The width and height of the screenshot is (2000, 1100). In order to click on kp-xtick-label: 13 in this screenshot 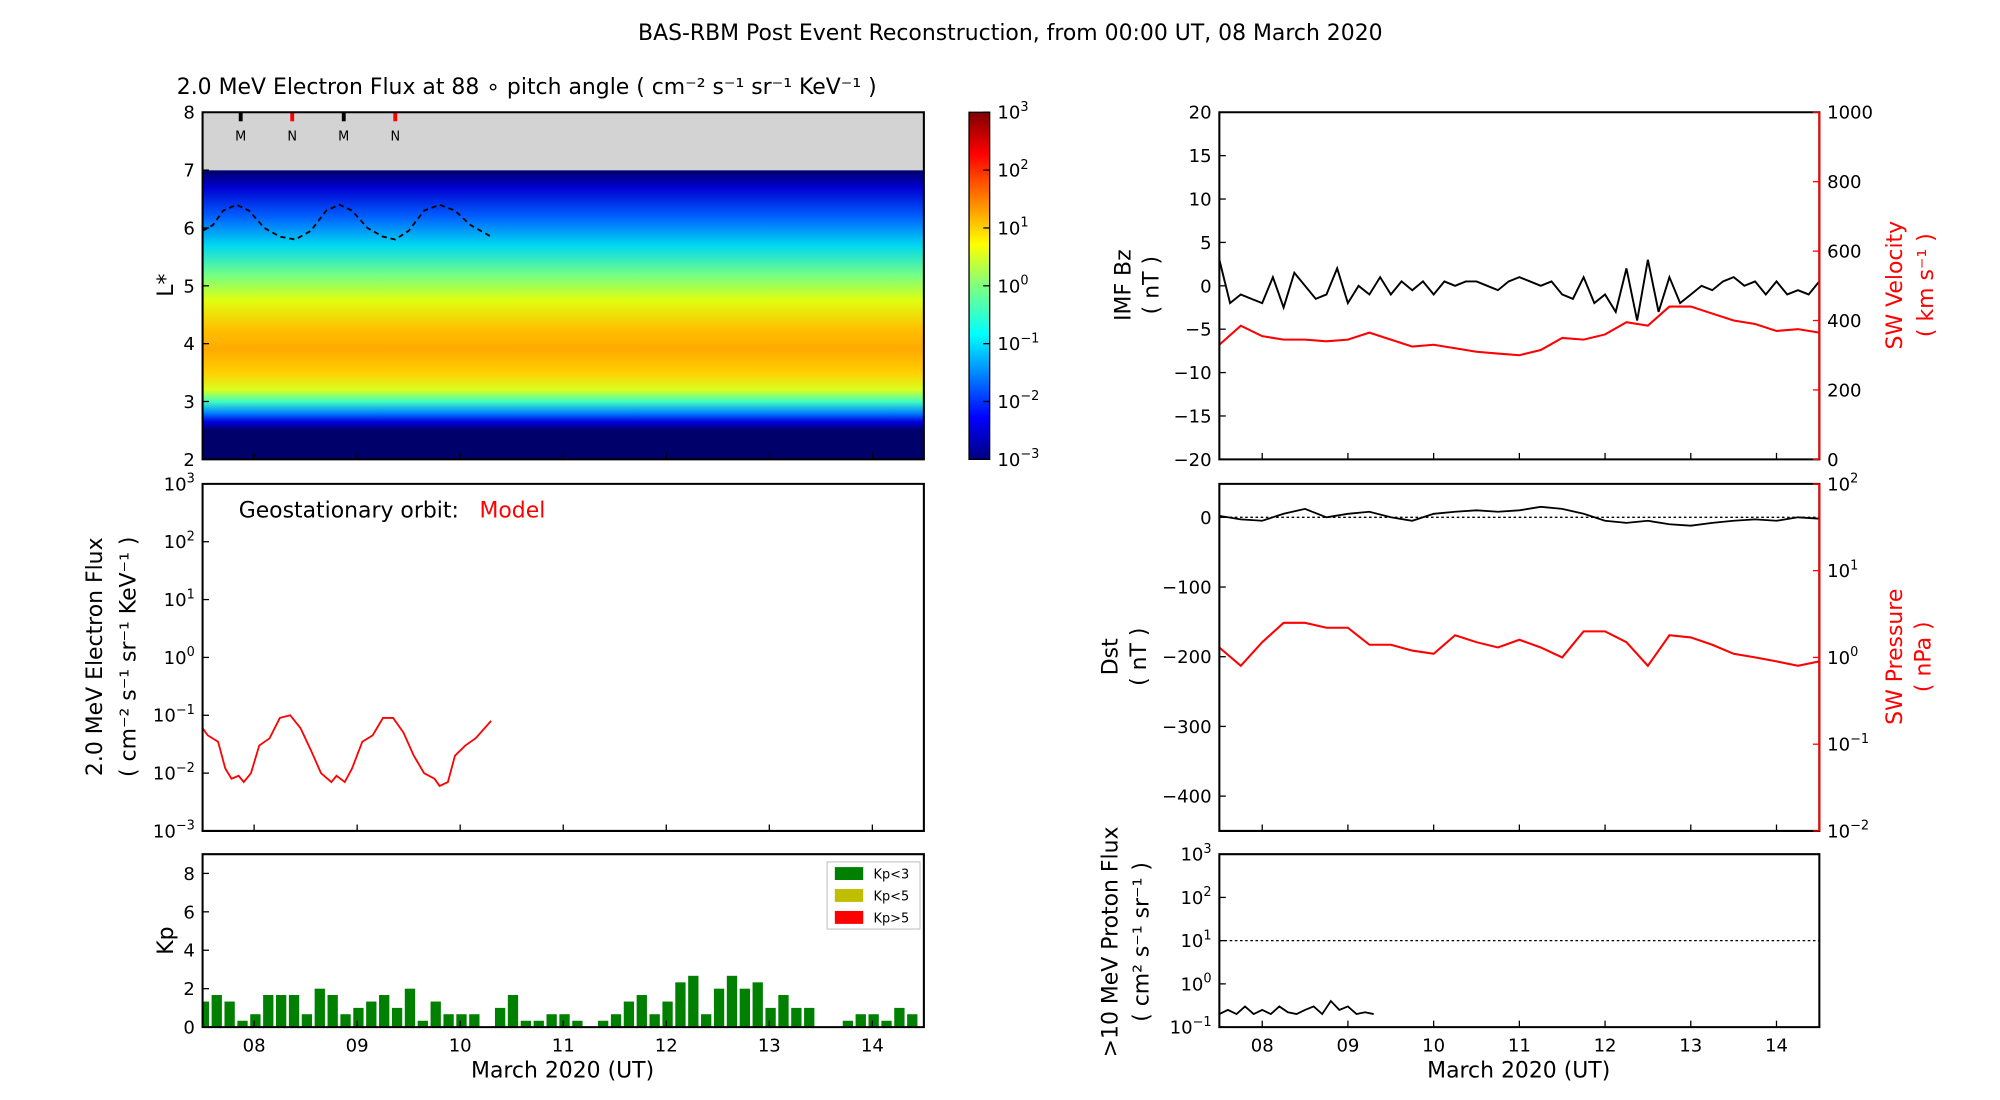, I will do `click(769, 1046)`.